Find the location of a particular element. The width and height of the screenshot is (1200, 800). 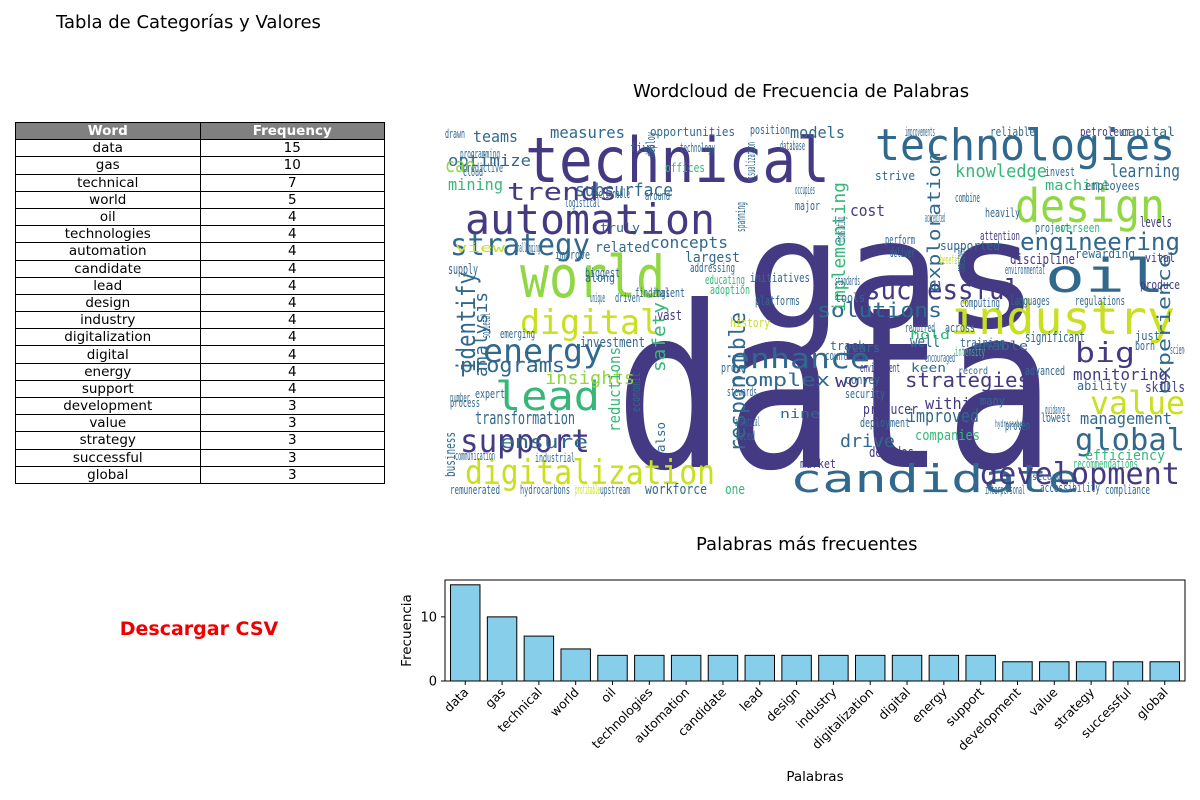

wordcloud-word: cloud is located at coordinates (473, 172).